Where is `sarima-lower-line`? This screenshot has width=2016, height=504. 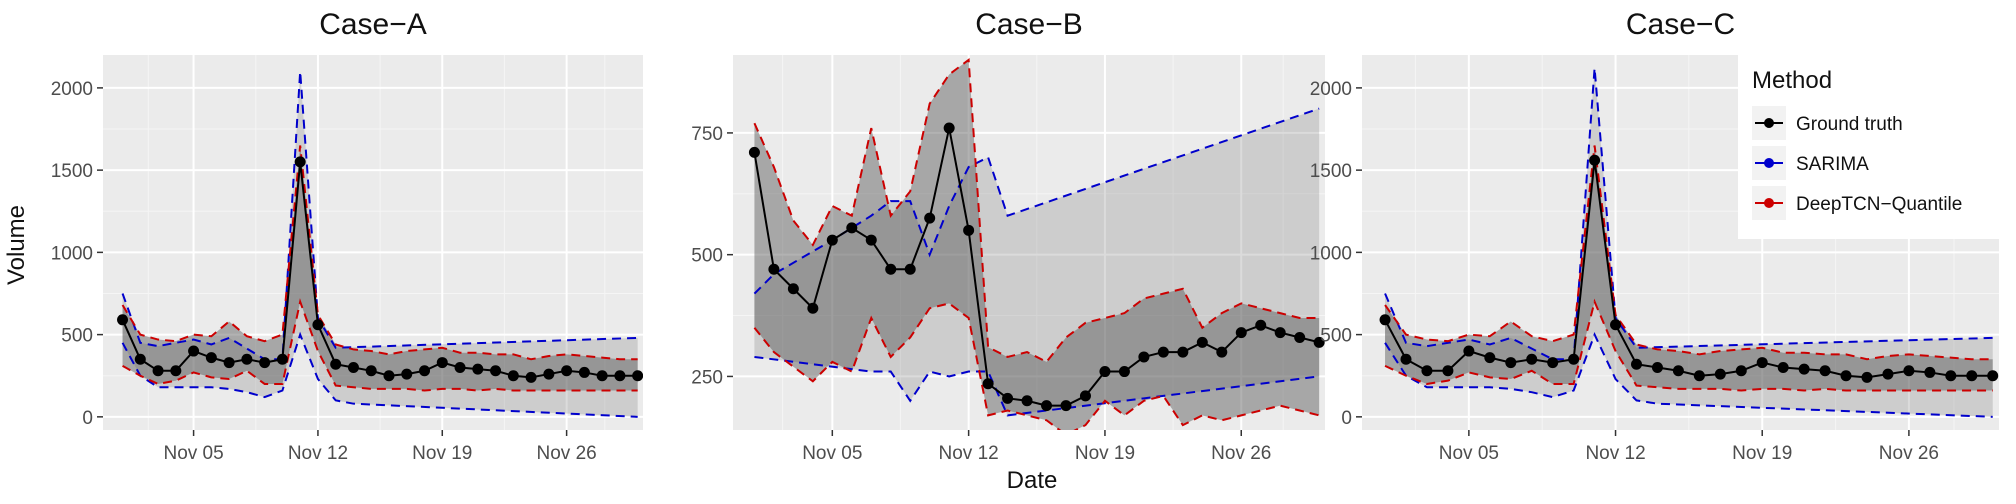 sarima-lower-line is located at coordinates (1688, 375).